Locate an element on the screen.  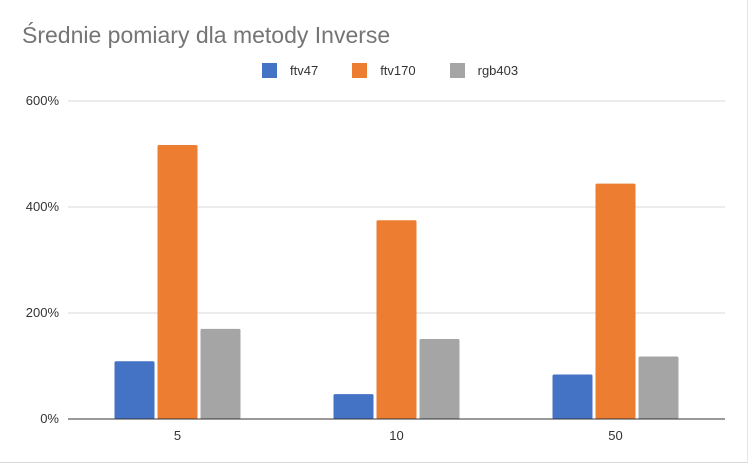
y-tick-label: 200% is located at coordinates (43, 312).